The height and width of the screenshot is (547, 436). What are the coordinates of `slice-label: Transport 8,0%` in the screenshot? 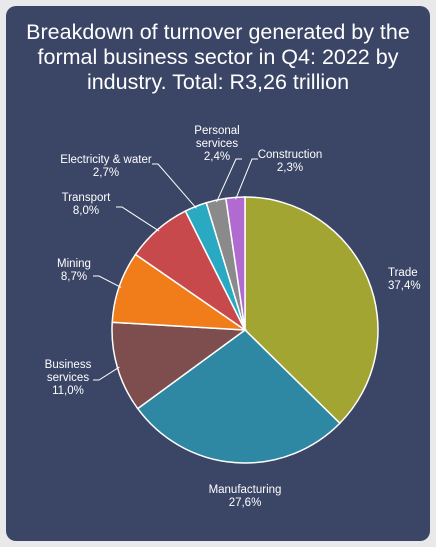 It's located at (87, 204).